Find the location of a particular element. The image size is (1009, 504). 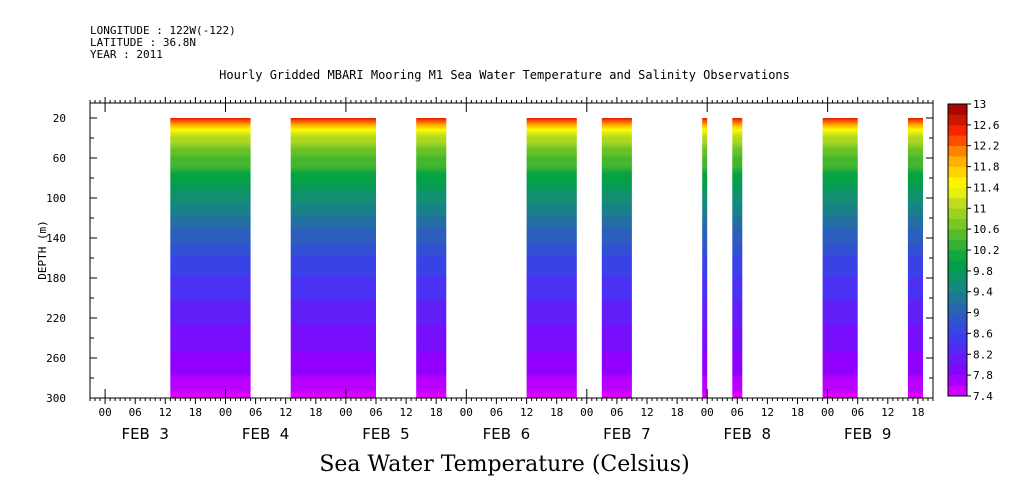

day-label: FEB 5 is located at coordinates (385, 434).